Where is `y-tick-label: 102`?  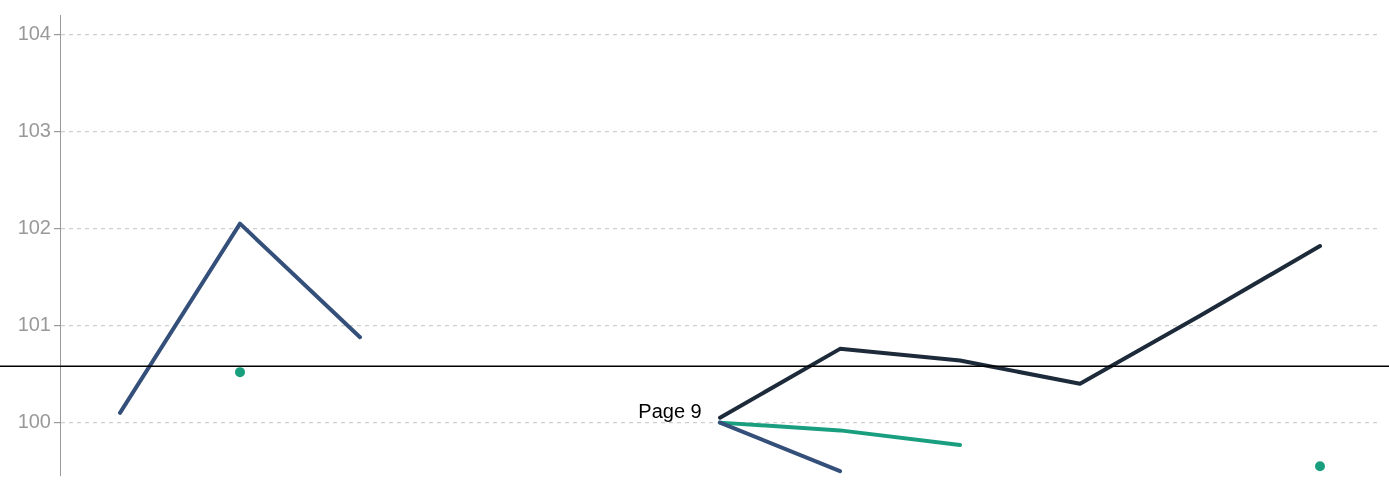 y-tick-label: 102 is located at coordinates (34, 227).